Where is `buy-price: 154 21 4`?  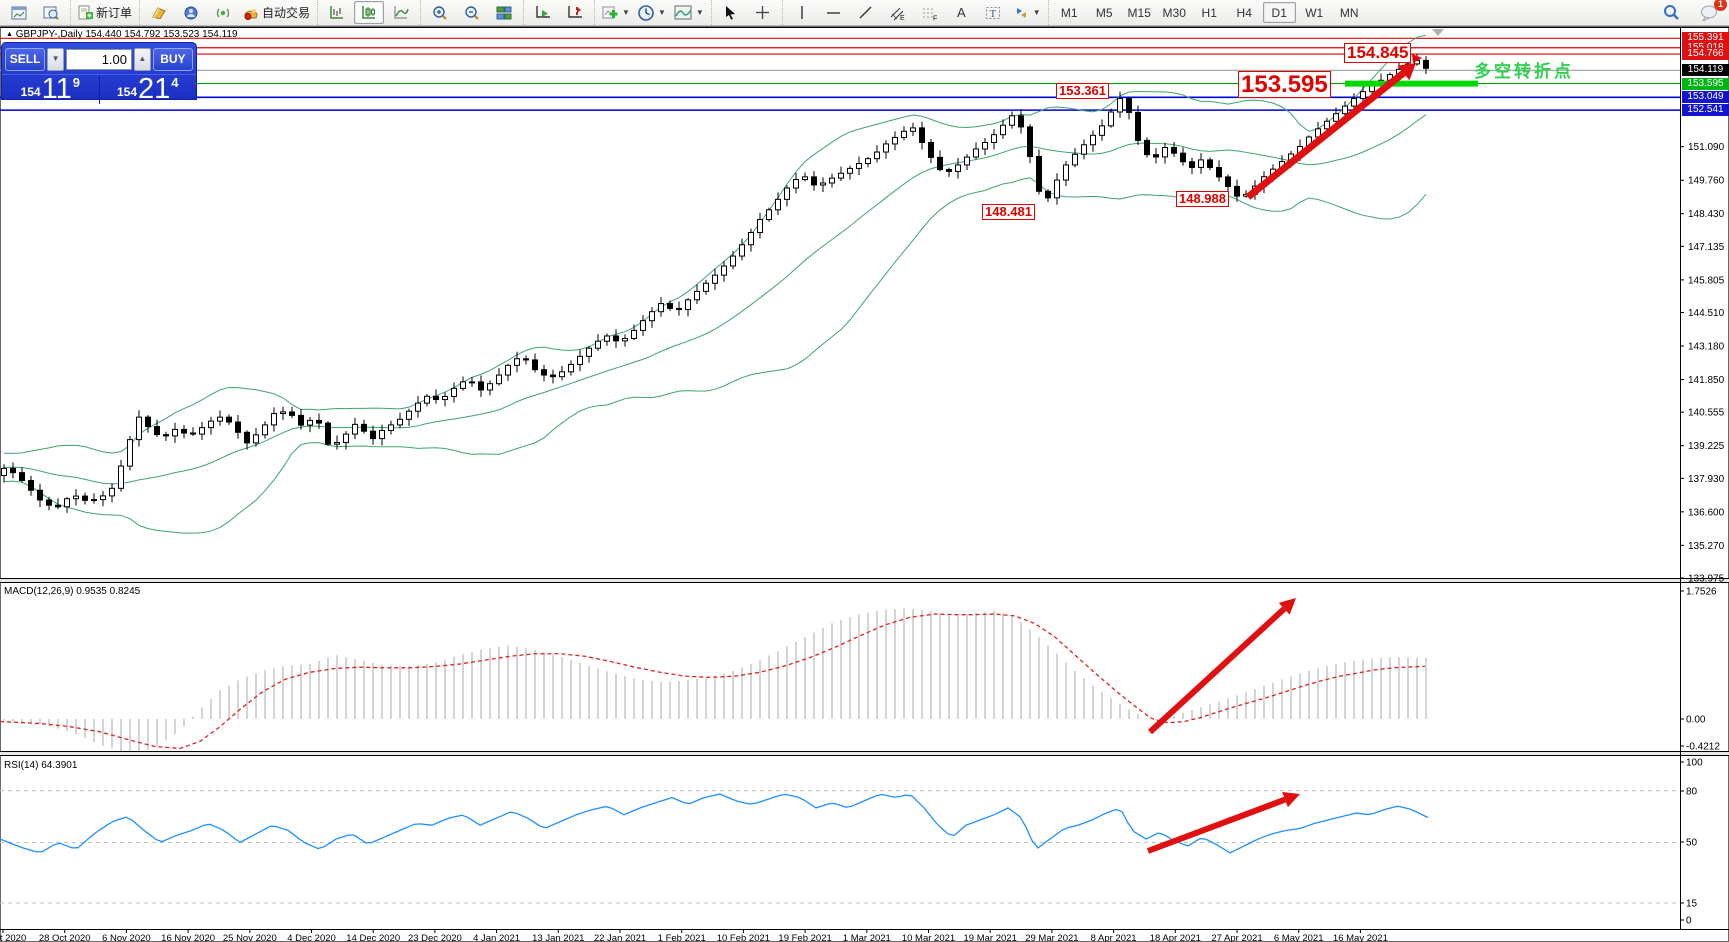 buy-price: 154 21 4 is located at coordinates (148, 89).